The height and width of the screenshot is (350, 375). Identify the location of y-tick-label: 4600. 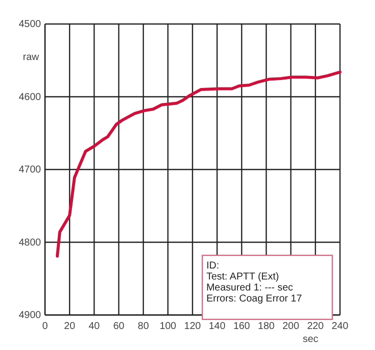
(30, 97).